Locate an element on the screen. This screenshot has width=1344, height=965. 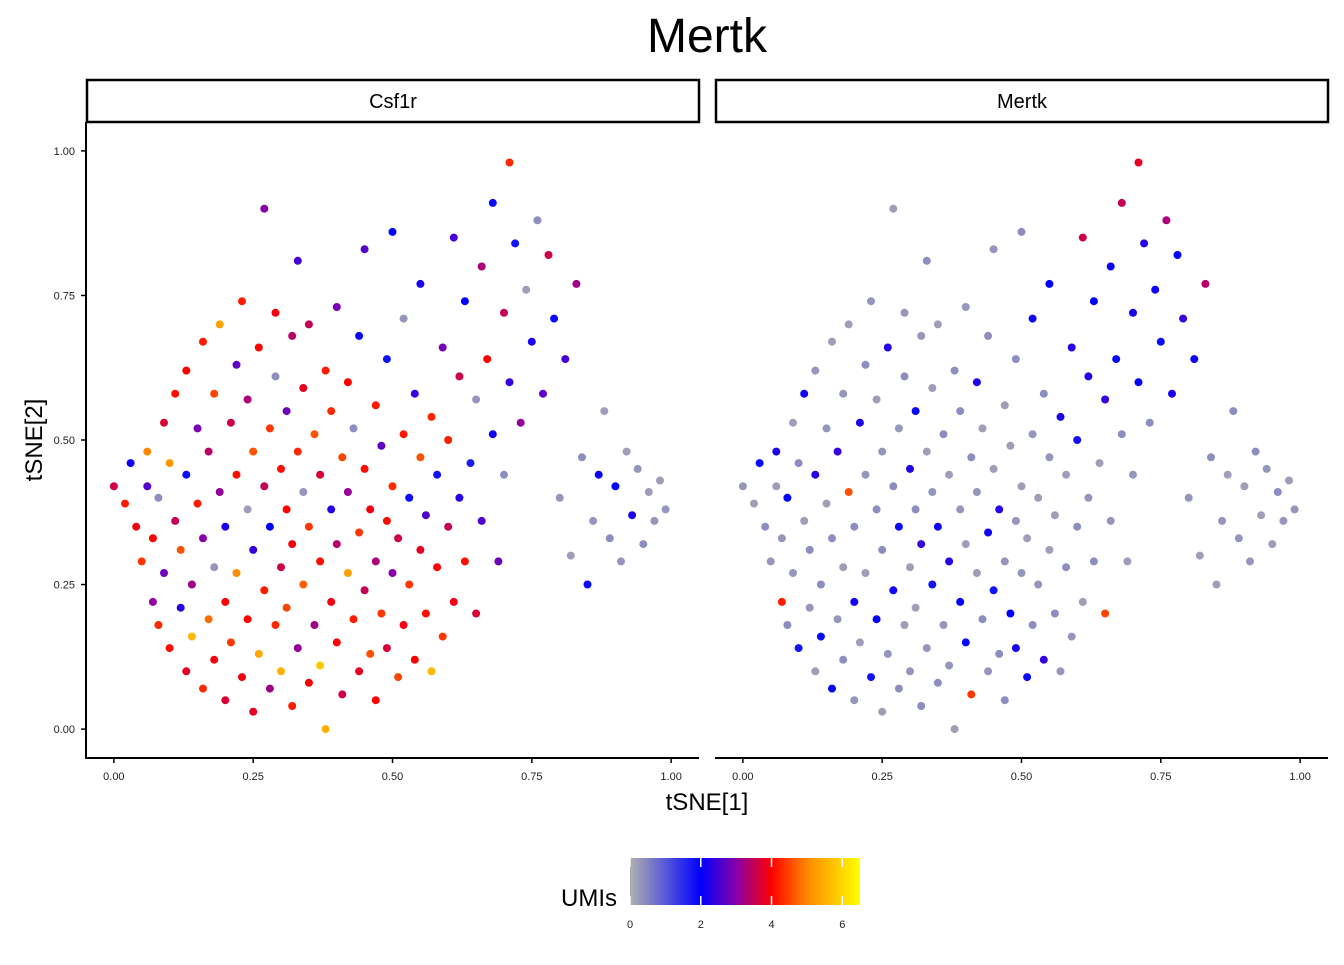
x-tick-label: 0.75 is located at coordinates (531, 777).